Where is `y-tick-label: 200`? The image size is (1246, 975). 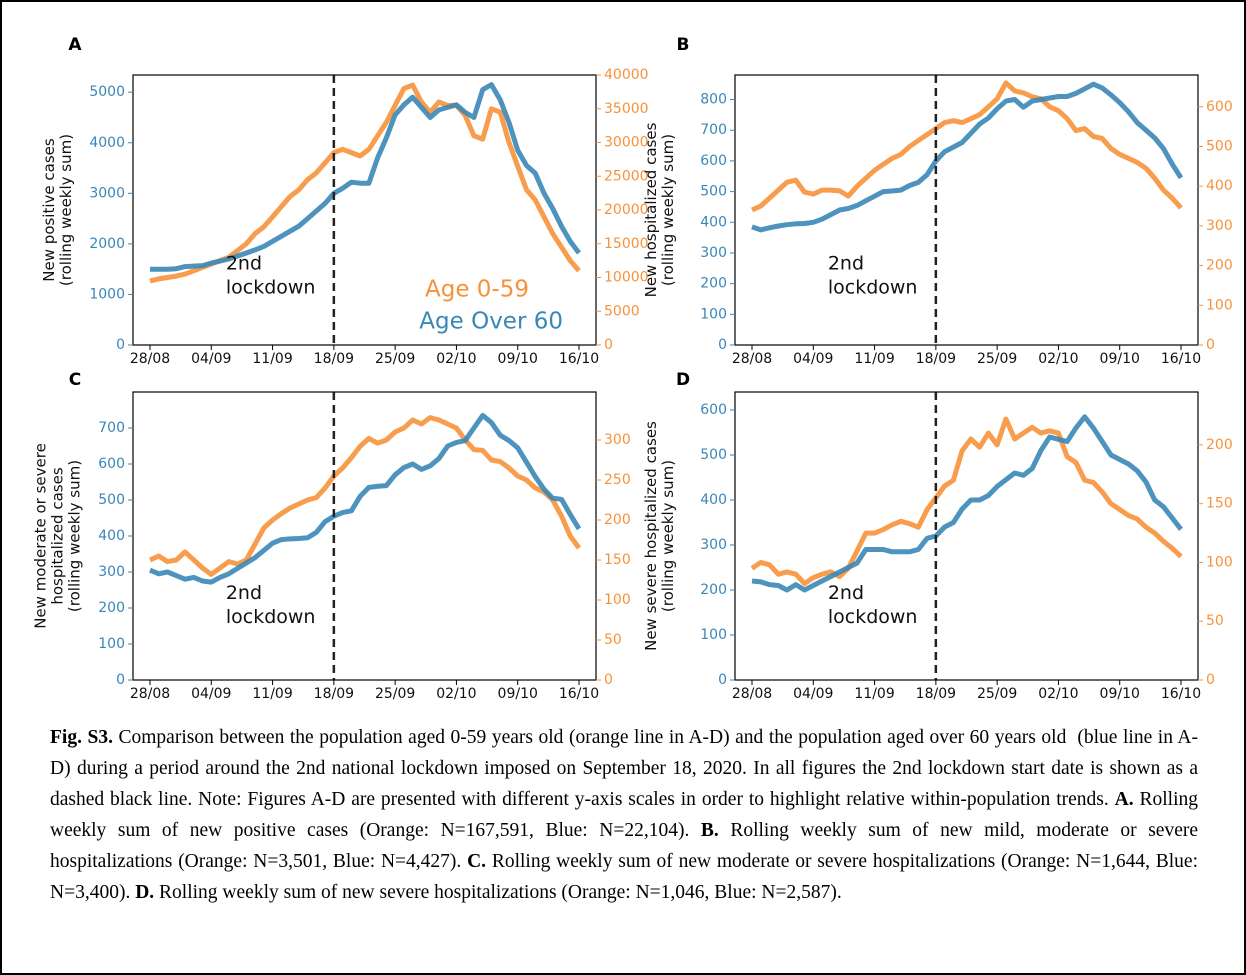
y-tick-label: 200 is located at coordinates (713, 284).